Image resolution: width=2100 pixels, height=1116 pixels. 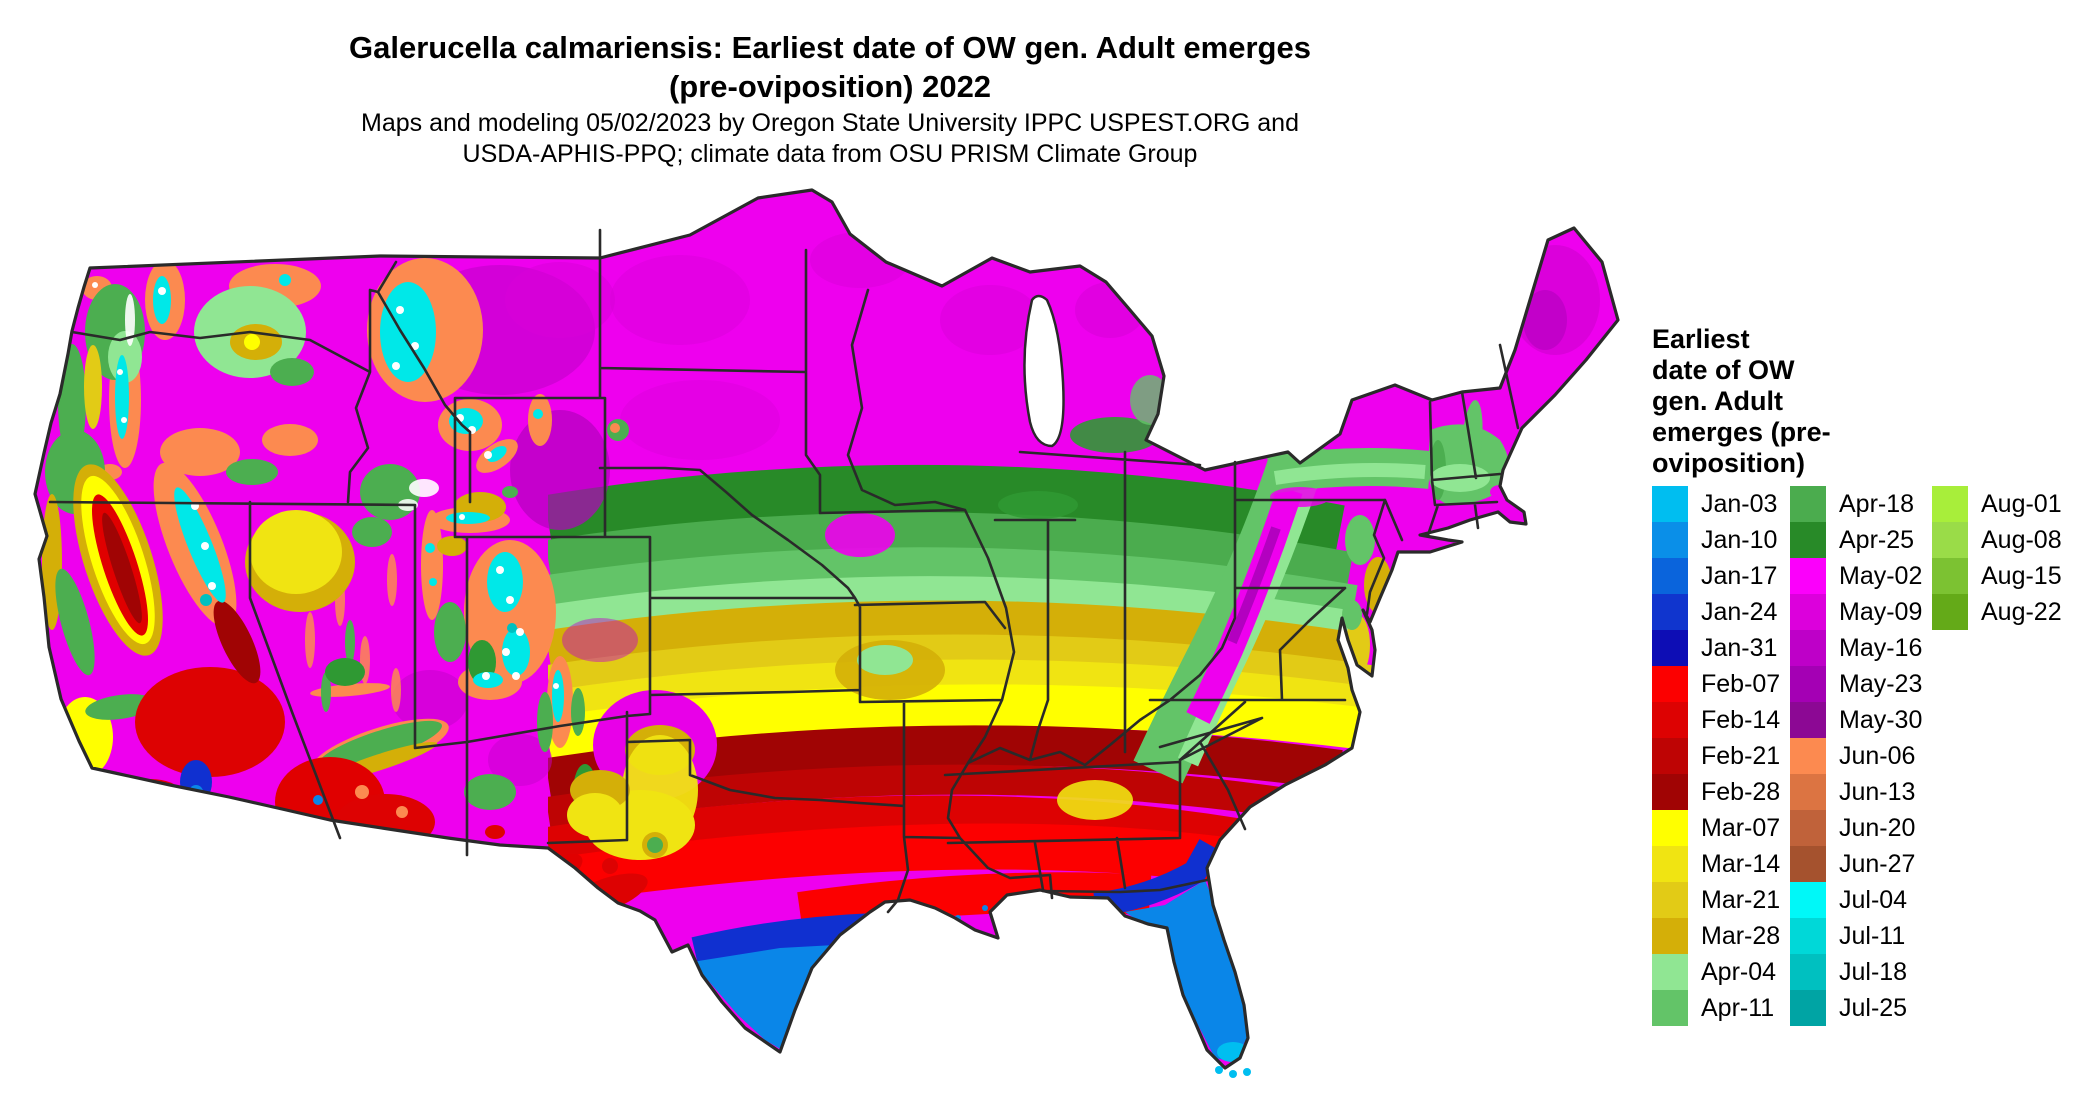 I want to click on legend-item: Feb-07, so click(x=1716, y=684).